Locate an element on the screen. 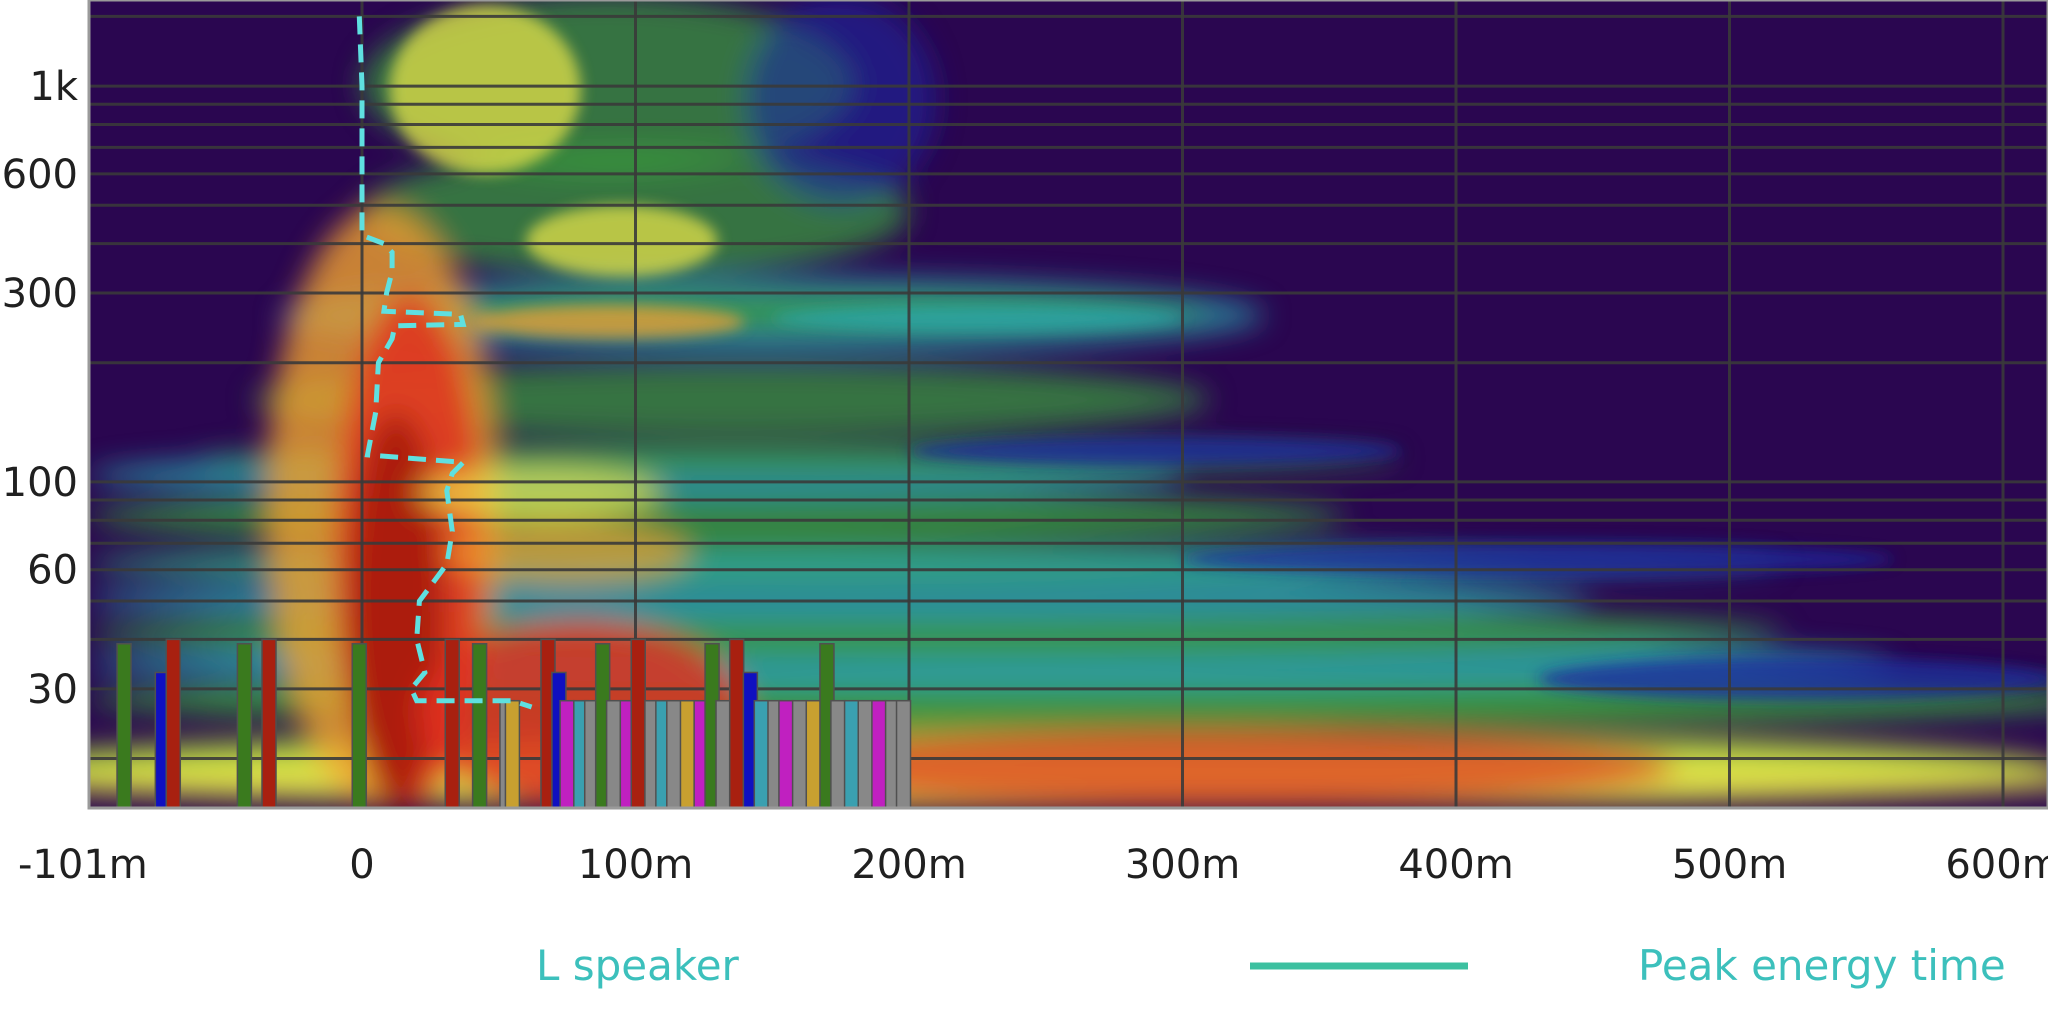 Image resolution: width=2048 pixels, height=1010 pixels. x-tick-label: 300m is located at coordinates (1182, 865).